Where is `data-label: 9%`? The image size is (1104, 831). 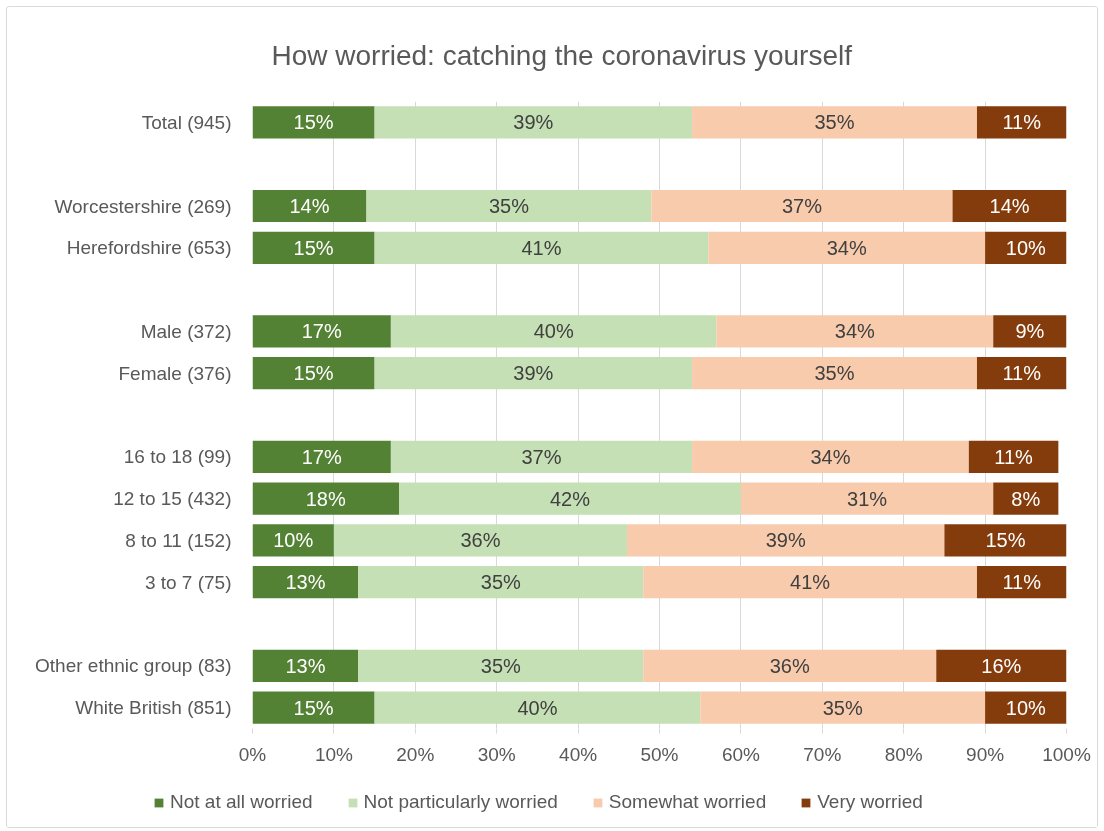 data-label: 9% is located at coordinates (1030, 331).